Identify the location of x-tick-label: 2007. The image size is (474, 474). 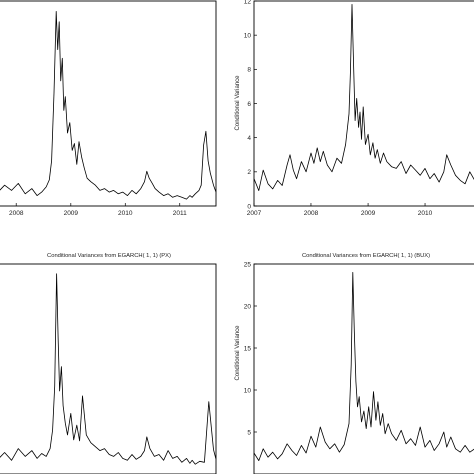
(254, 213).